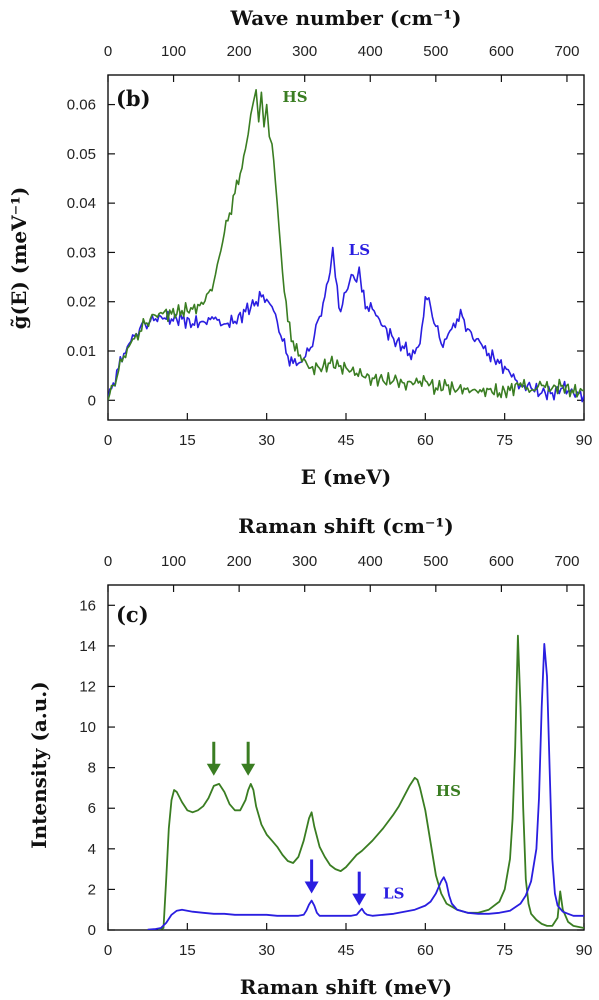  I want to click on y-tick-label: 0.06, so click(81, 105).